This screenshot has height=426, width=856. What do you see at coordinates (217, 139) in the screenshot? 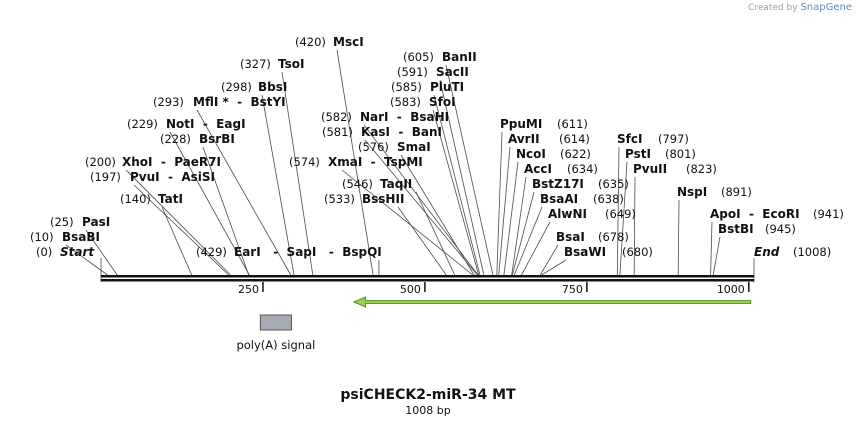
I see `site-name-bsrbi: BsrBI` at bounding box center [217, 139].